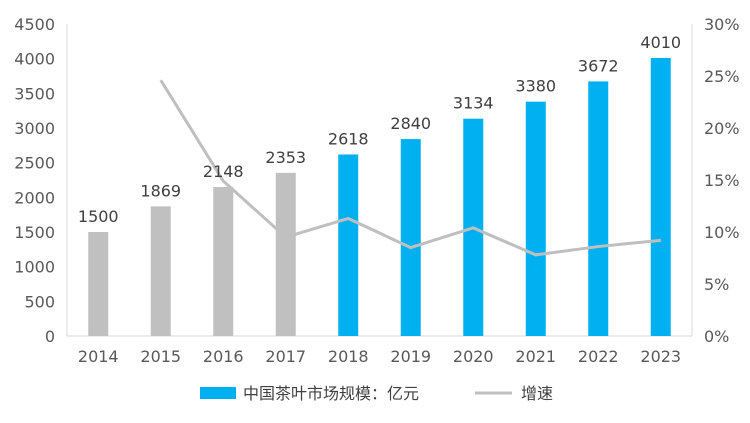 The width and height of the screenshot is (750, 423). Describe the element at coordinates (34, 59) in the screenshot. I see `y-left-tick-label: 4000` at that location.